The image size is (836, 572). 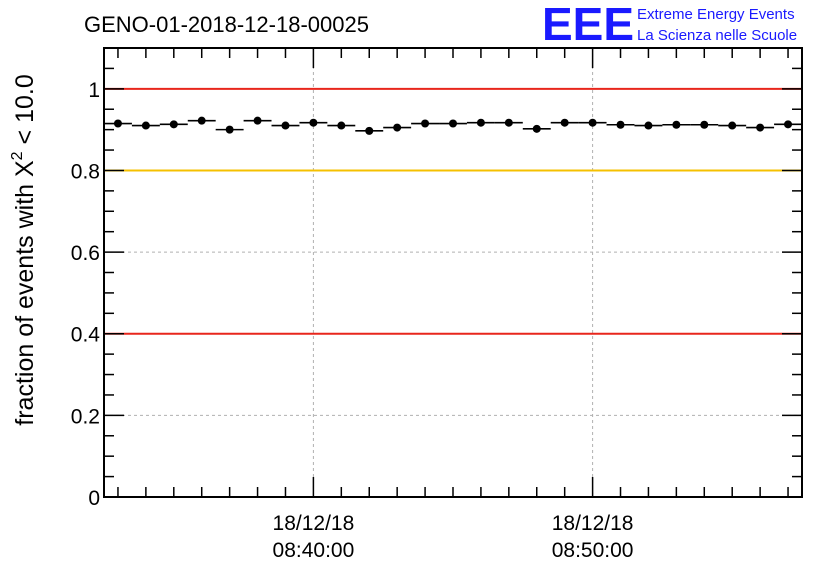 I want to click on y-tick-label: 1, so click(x=94, y=90).